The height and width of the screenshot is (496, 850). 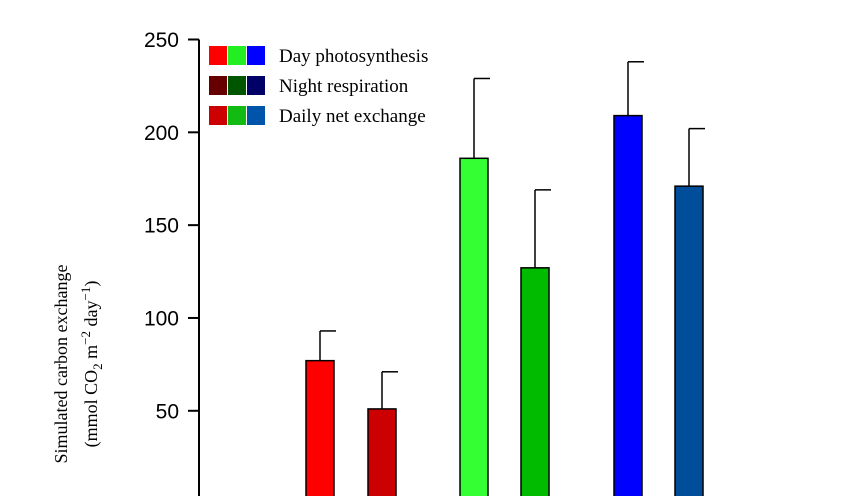 What do you see at coordinates (161, 318) in the screenshot?
I see `y-tick-label: 100` at bounding box center [161, 318].